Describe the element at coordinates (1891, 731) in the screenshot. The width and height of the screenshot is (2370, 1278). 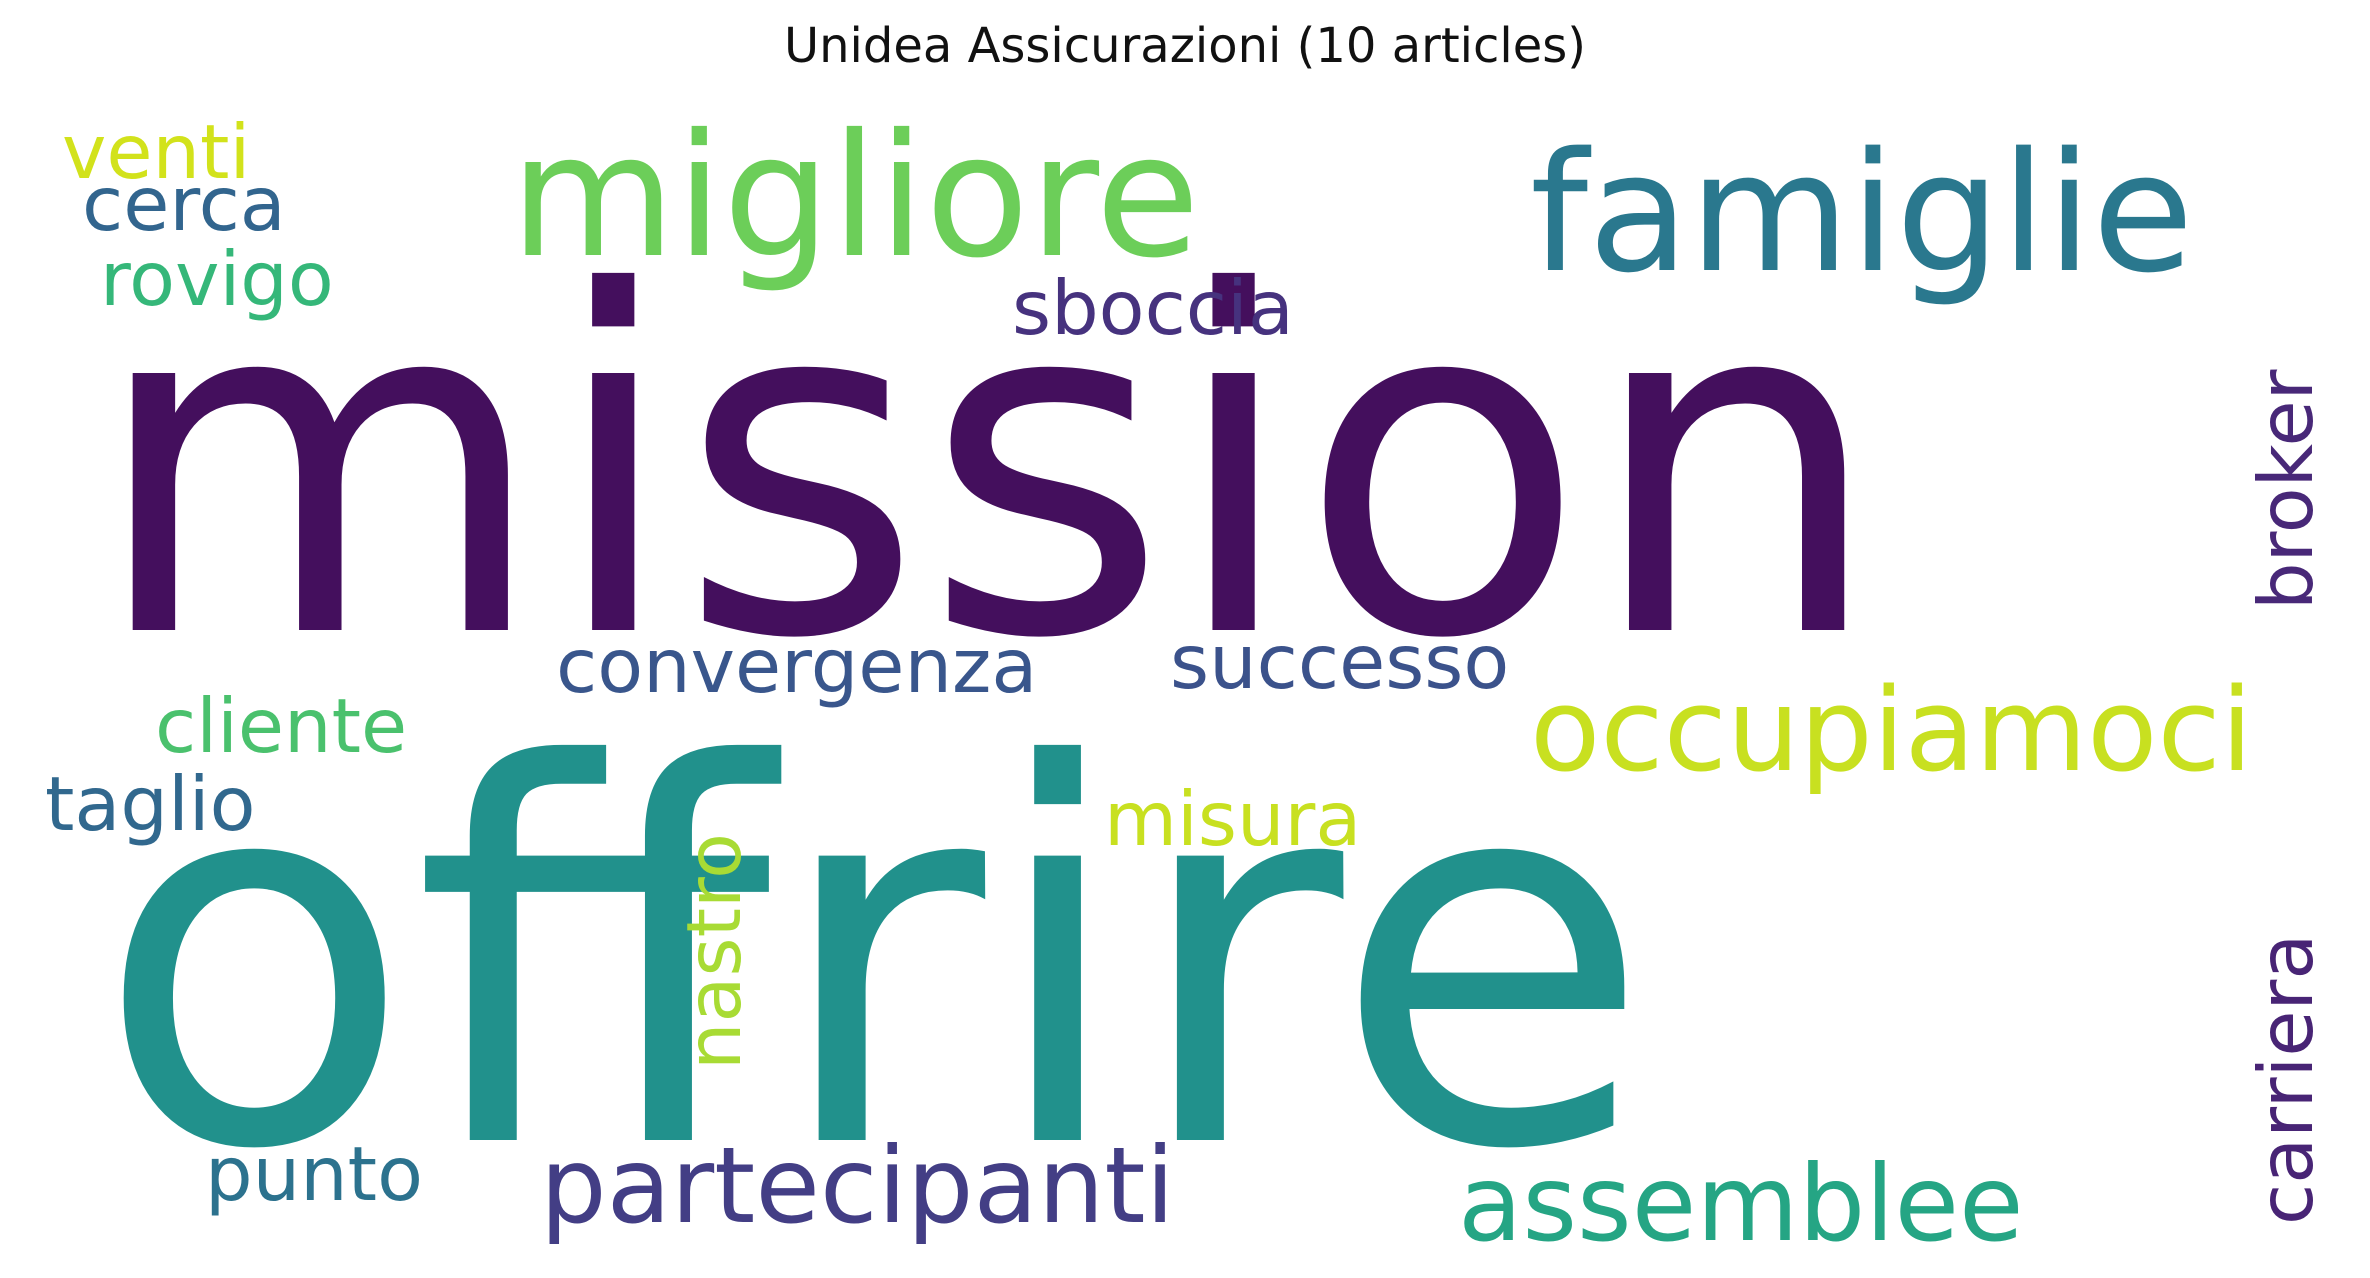
I see `word-occupiamoci: occupiamoci` at that location.